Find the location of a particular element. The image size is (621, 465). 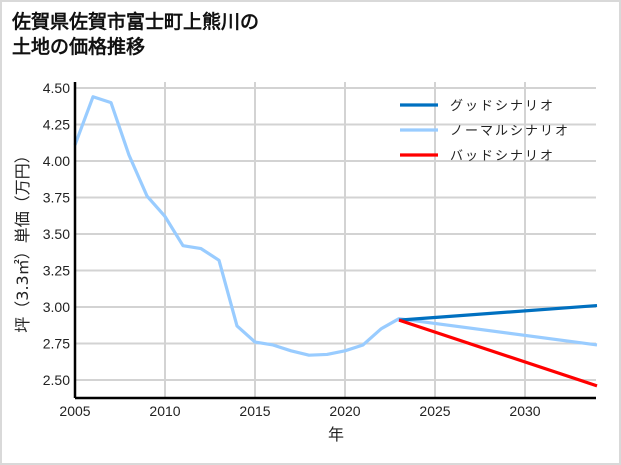

y-tick-label: 2.50 is located at coordinates (56, 380).